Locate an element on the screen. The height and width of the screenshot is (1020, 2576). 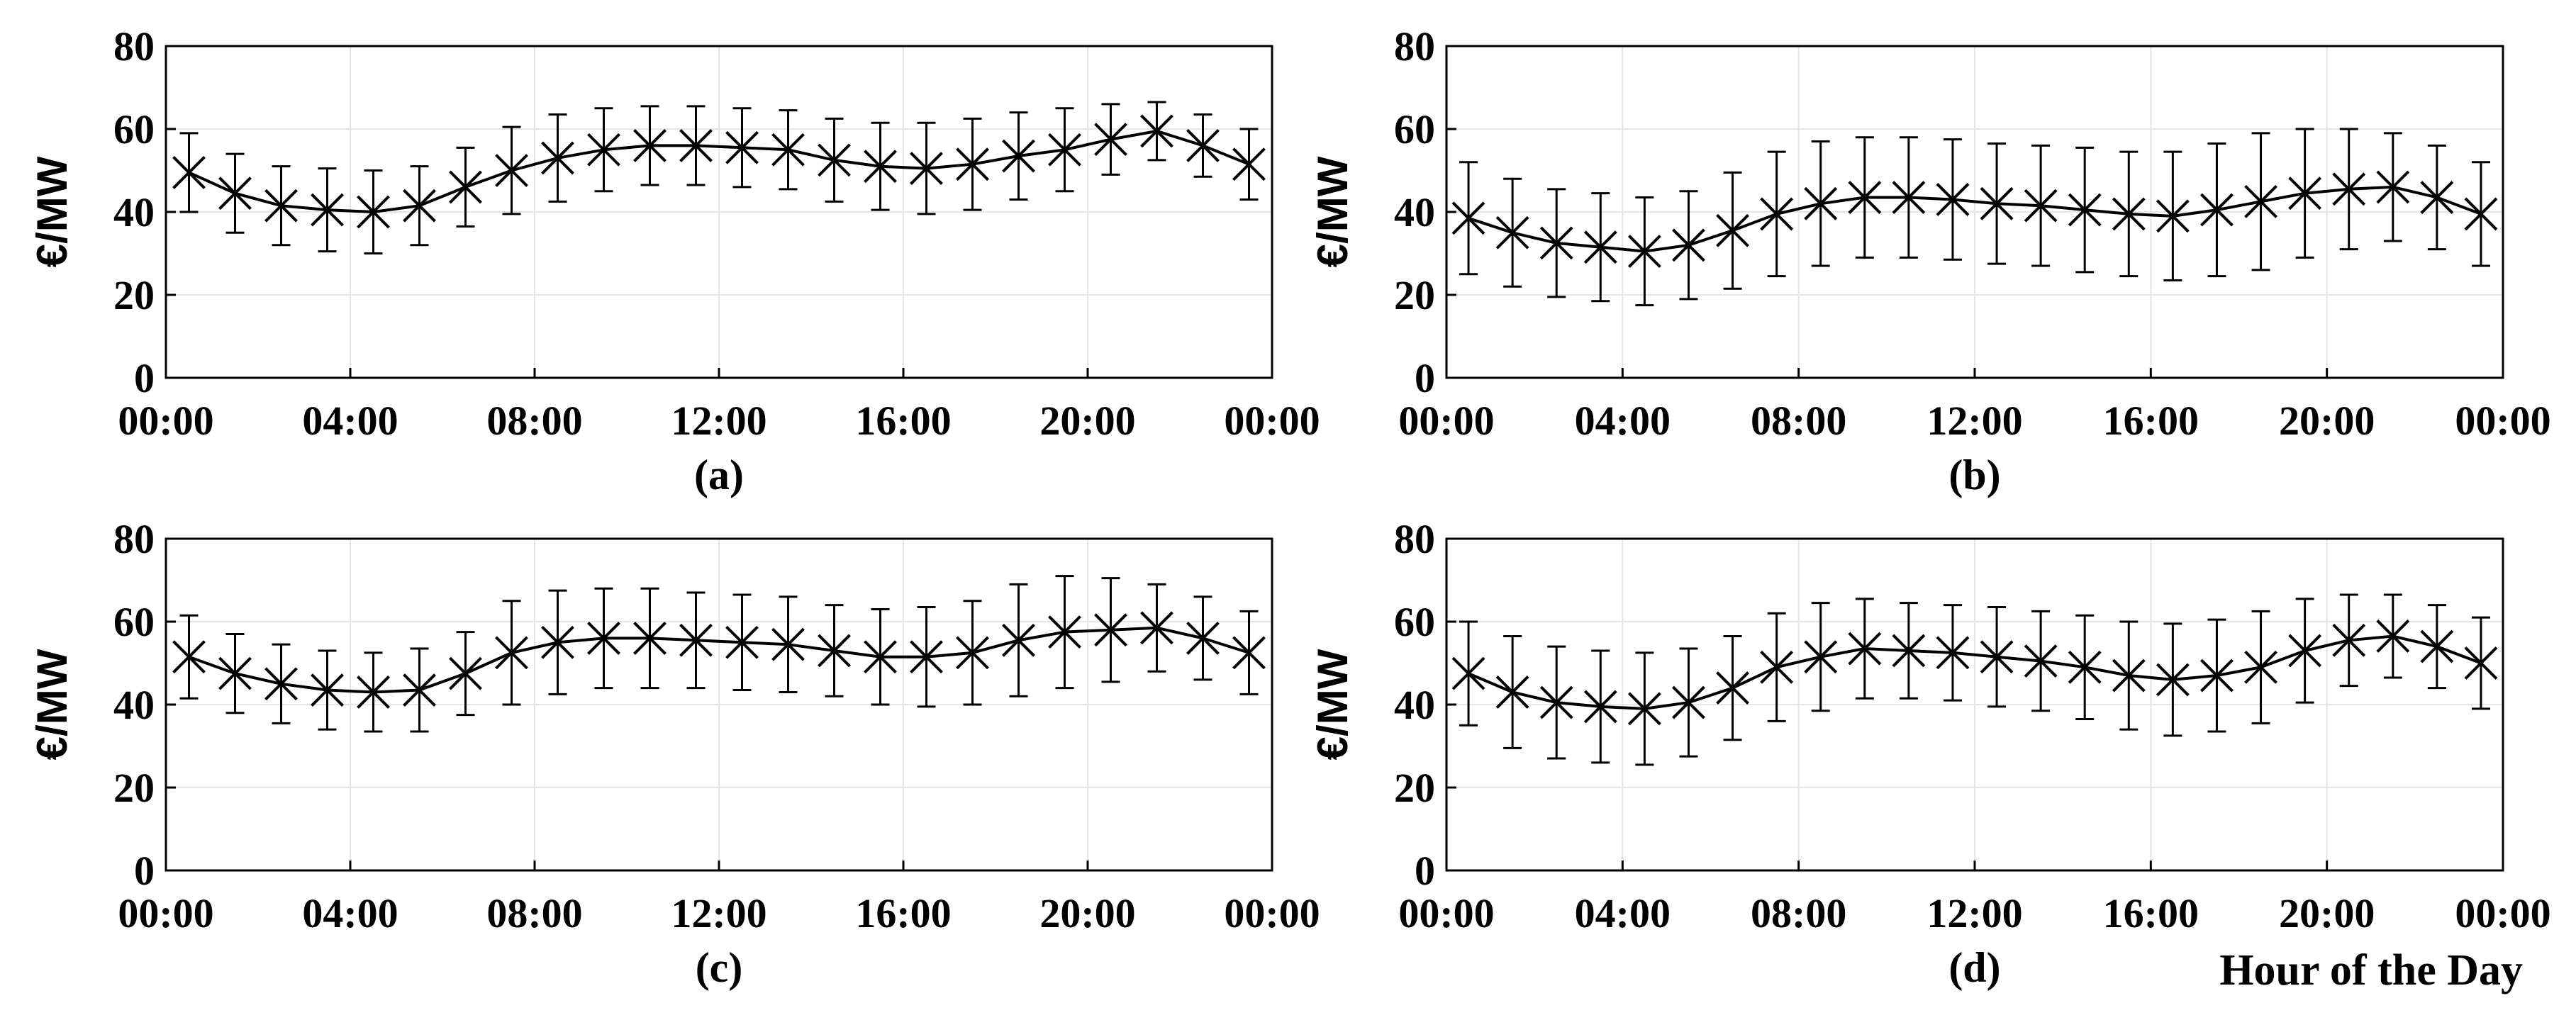
x-axis-title: Hour of the Day is located at coordinates (2371, 970).